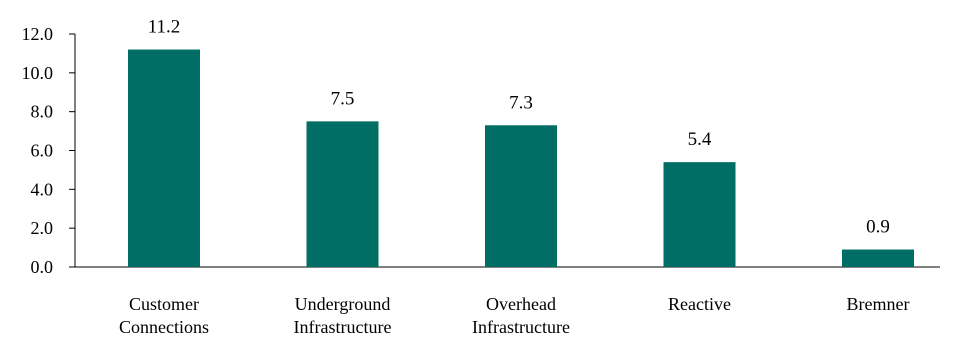 This screenshot has height=346, width=954. I want to click on x-tick-label: Bremner, so click(878, 304).